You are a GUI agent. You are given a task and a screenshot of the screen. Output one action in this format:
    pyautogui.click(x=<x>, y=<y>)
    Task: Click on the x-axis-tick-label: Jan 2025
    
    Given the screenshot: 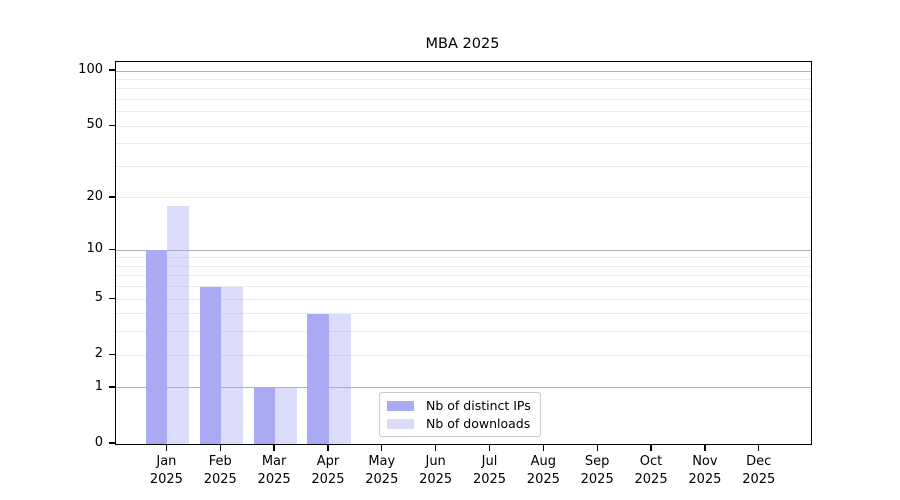 What is the action you would take?
    pyautogui.click(x=166, y=470)
    